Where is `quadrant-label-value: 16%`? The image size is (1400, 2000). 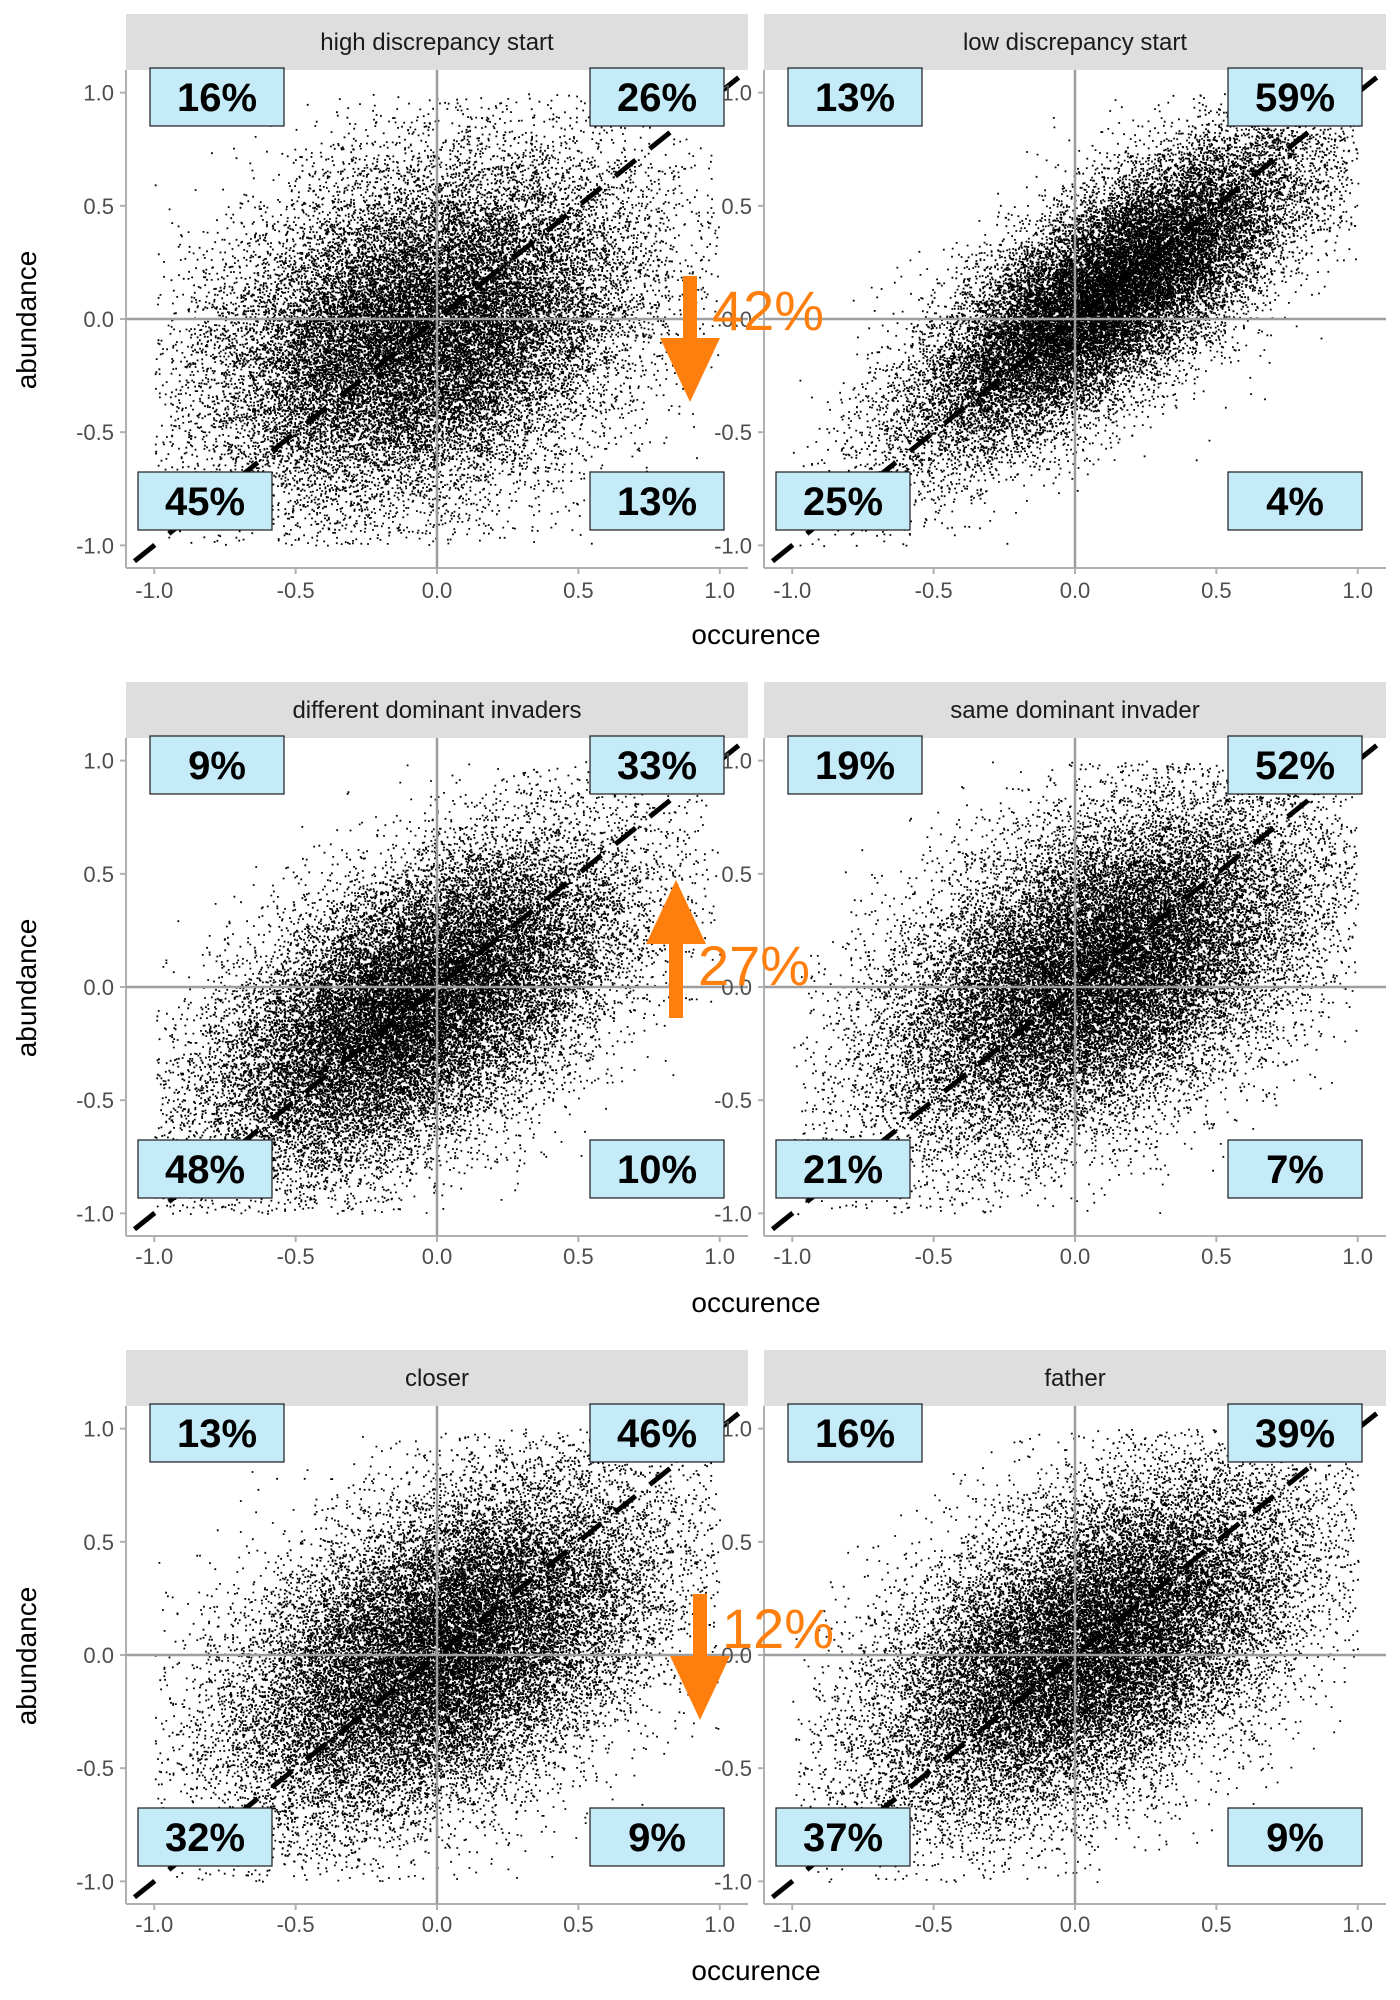
quadrant-label-value: 16% is located at coordinates (855, 1434).